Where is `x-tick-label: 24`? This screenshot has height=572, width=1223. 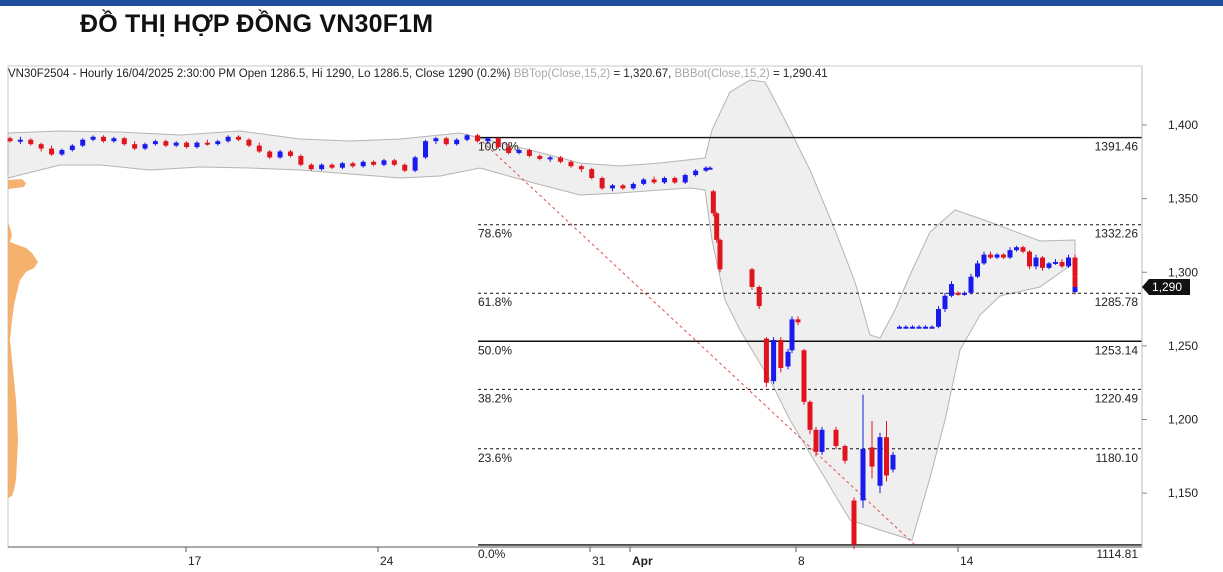
x-tick-label: 24 is located at coordinates (387, 560).